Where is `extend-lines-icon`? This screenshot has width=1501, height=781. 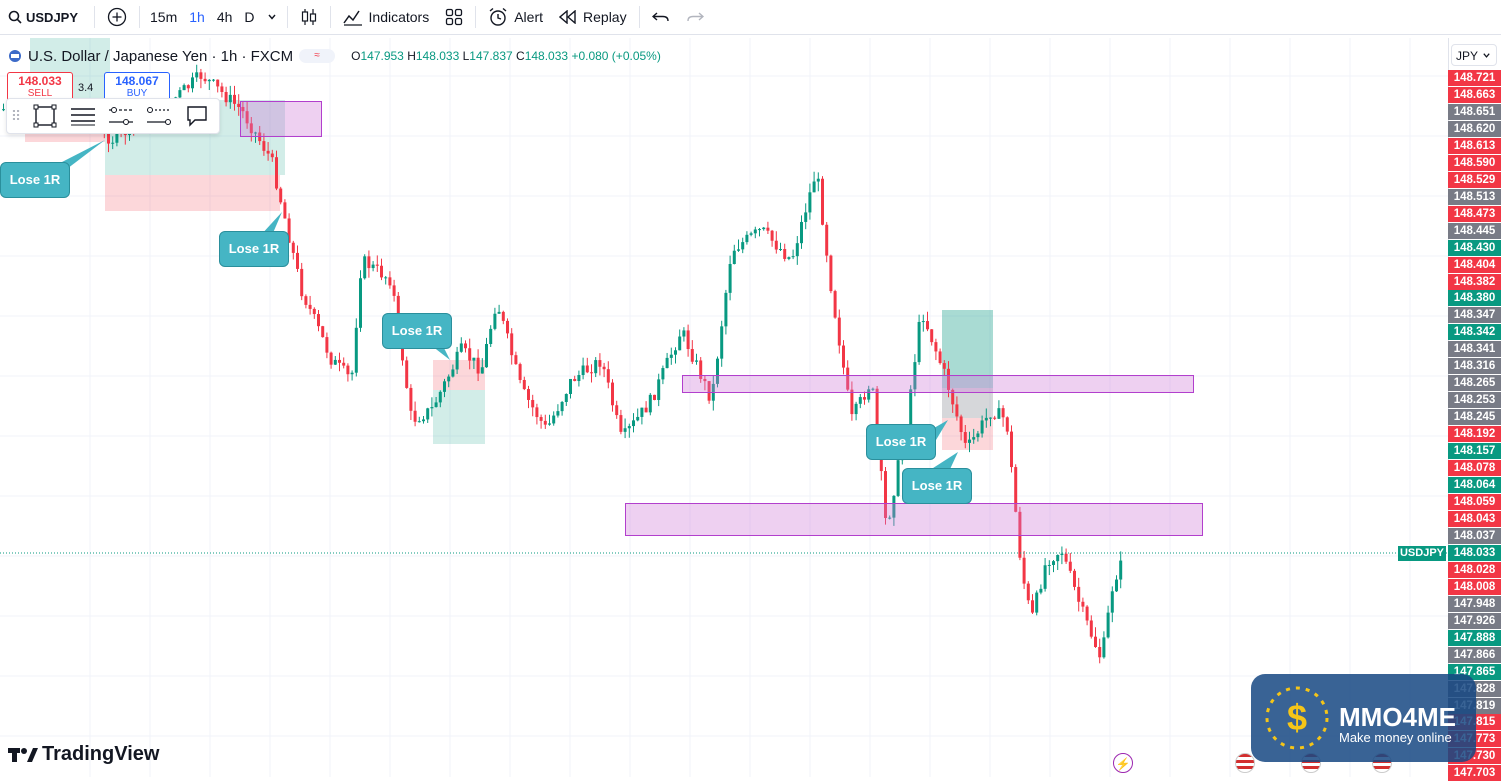 extend-lines-icon is located at coordinates (159, 116).